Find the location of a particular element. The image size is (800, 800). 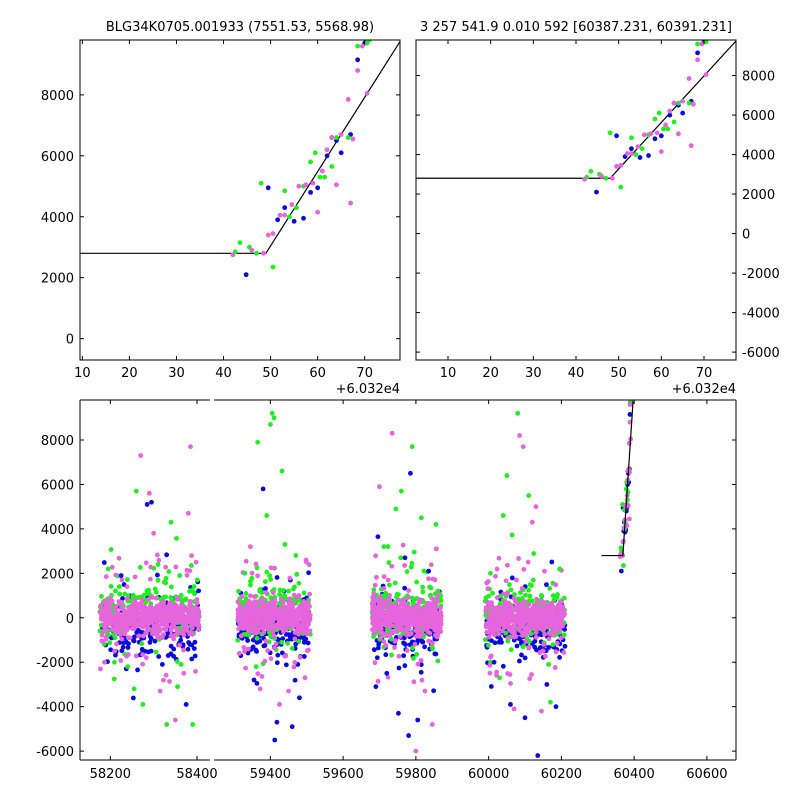

model-line is located at coordinates (617, 479).